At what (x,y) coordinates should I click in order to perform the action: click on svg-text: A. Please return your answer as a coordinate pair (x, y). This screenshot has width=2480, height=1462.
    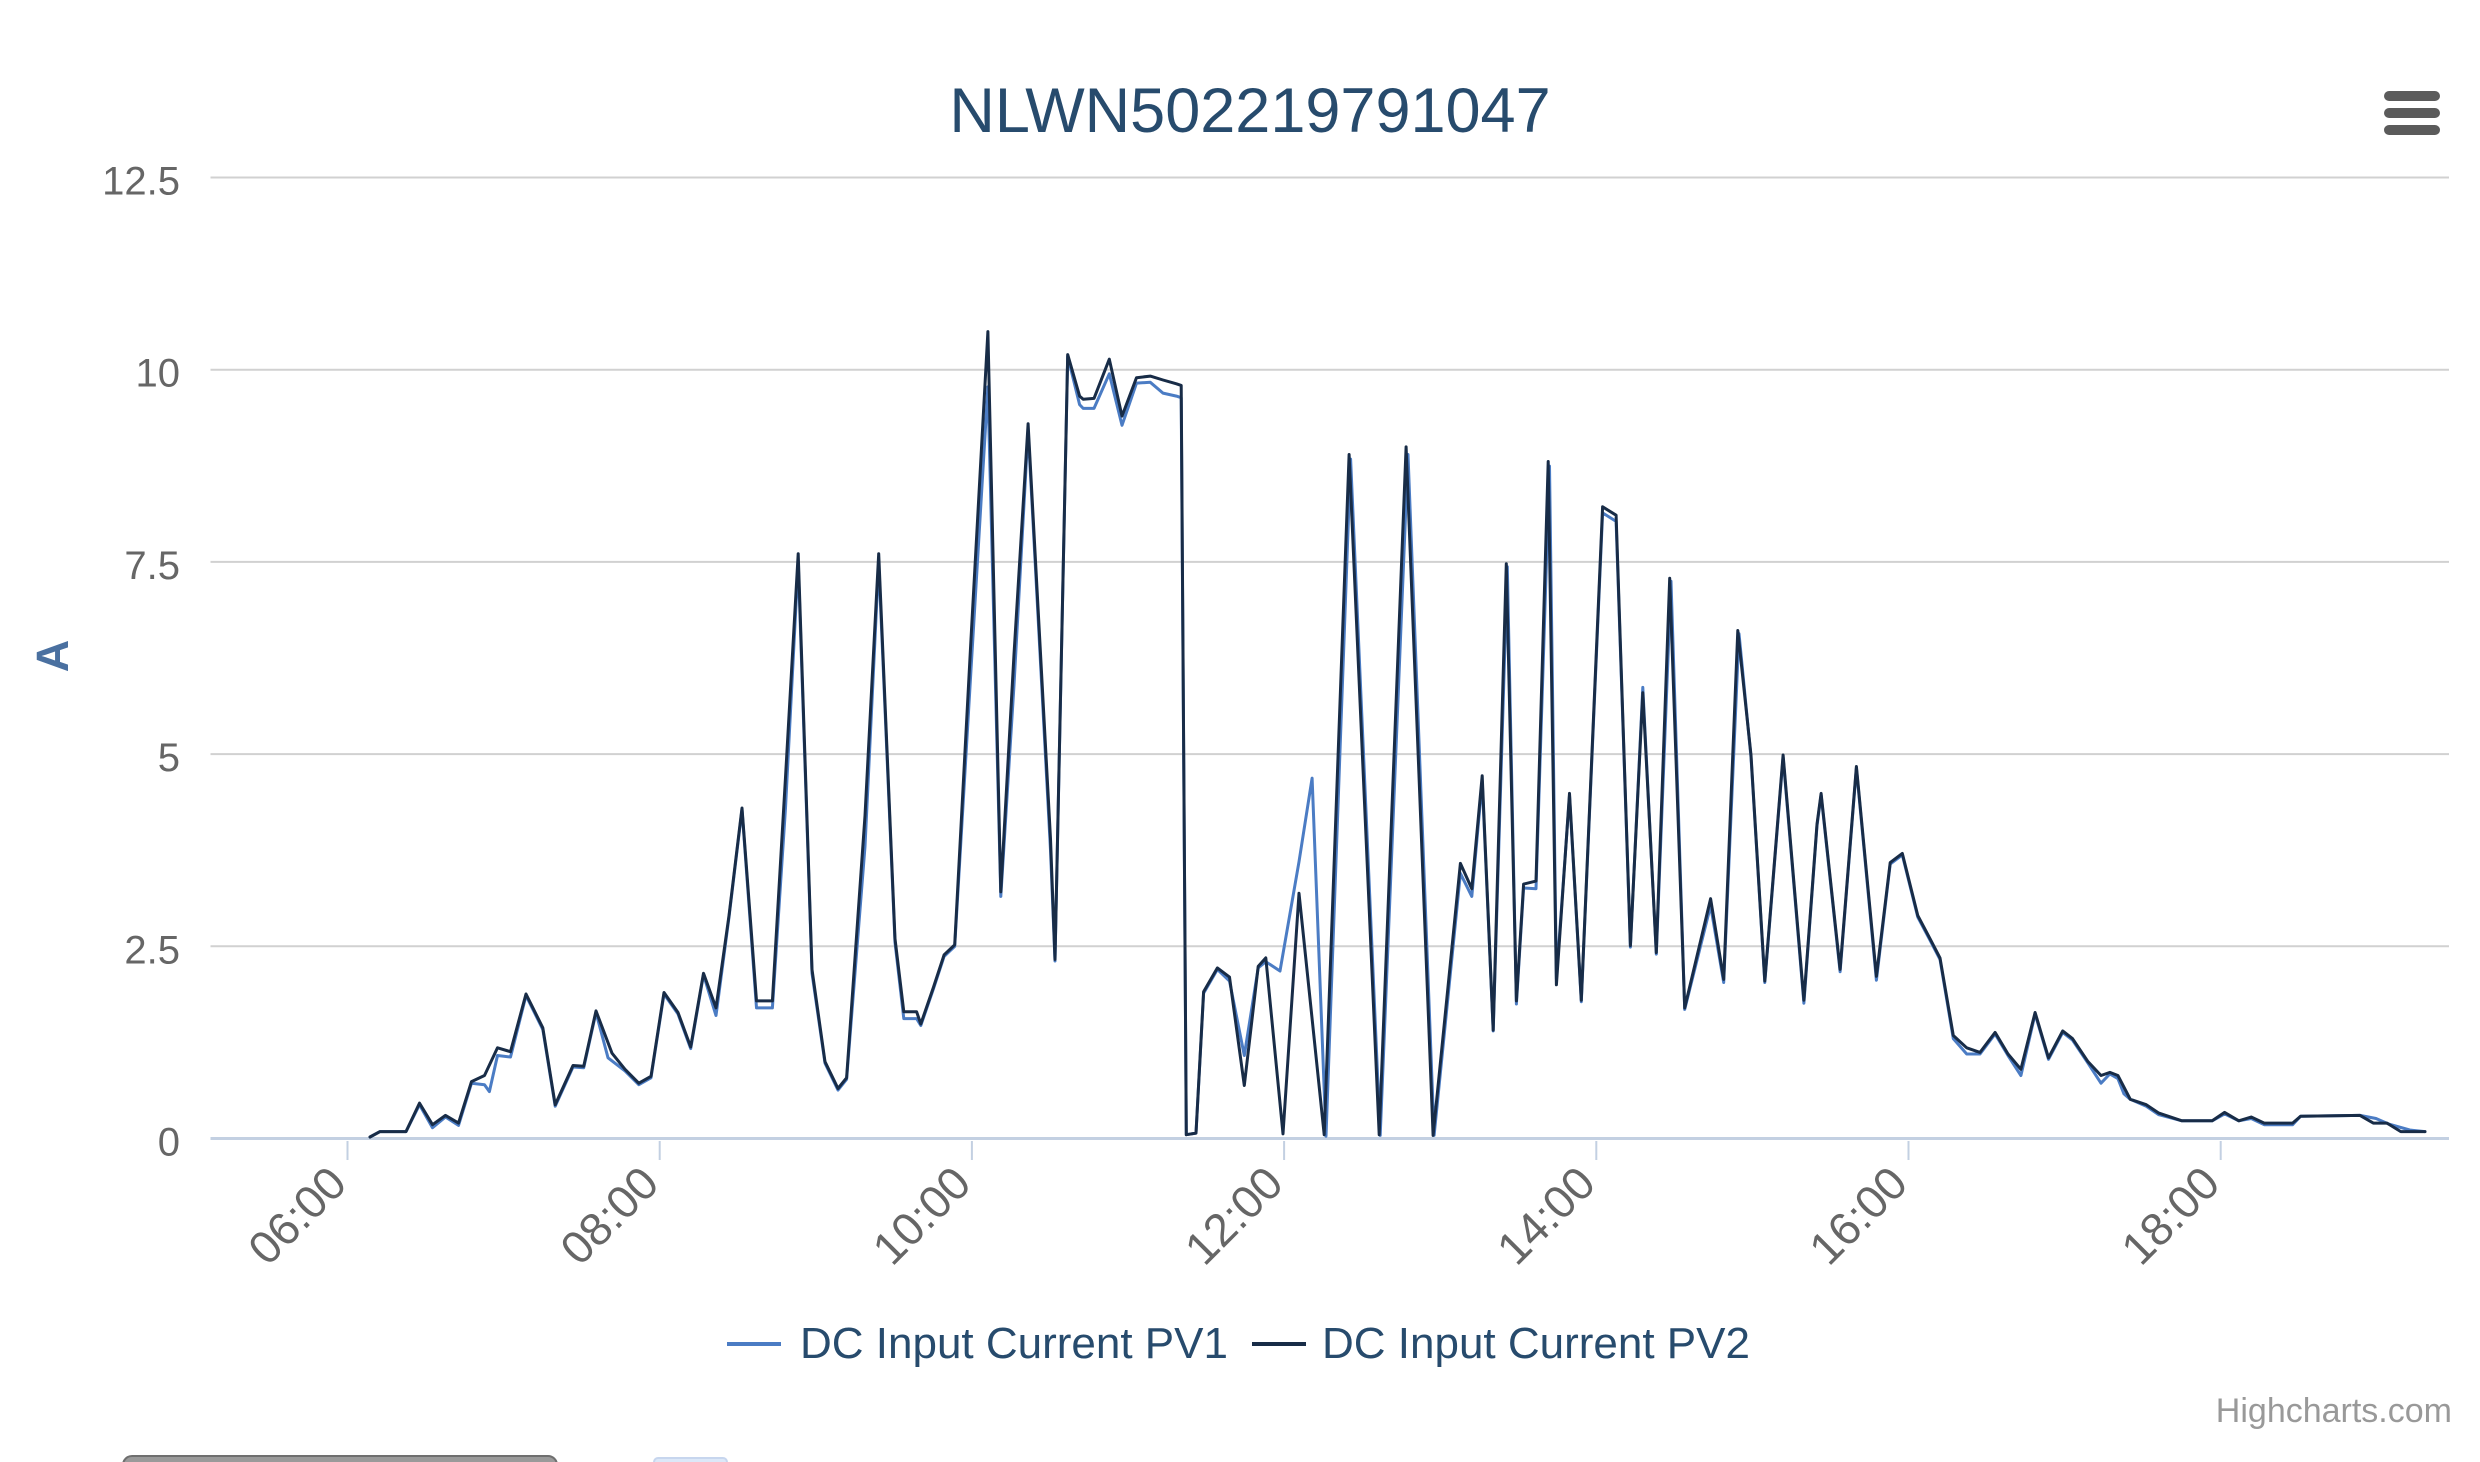
    Looking at the image, I should click on (52, 656).